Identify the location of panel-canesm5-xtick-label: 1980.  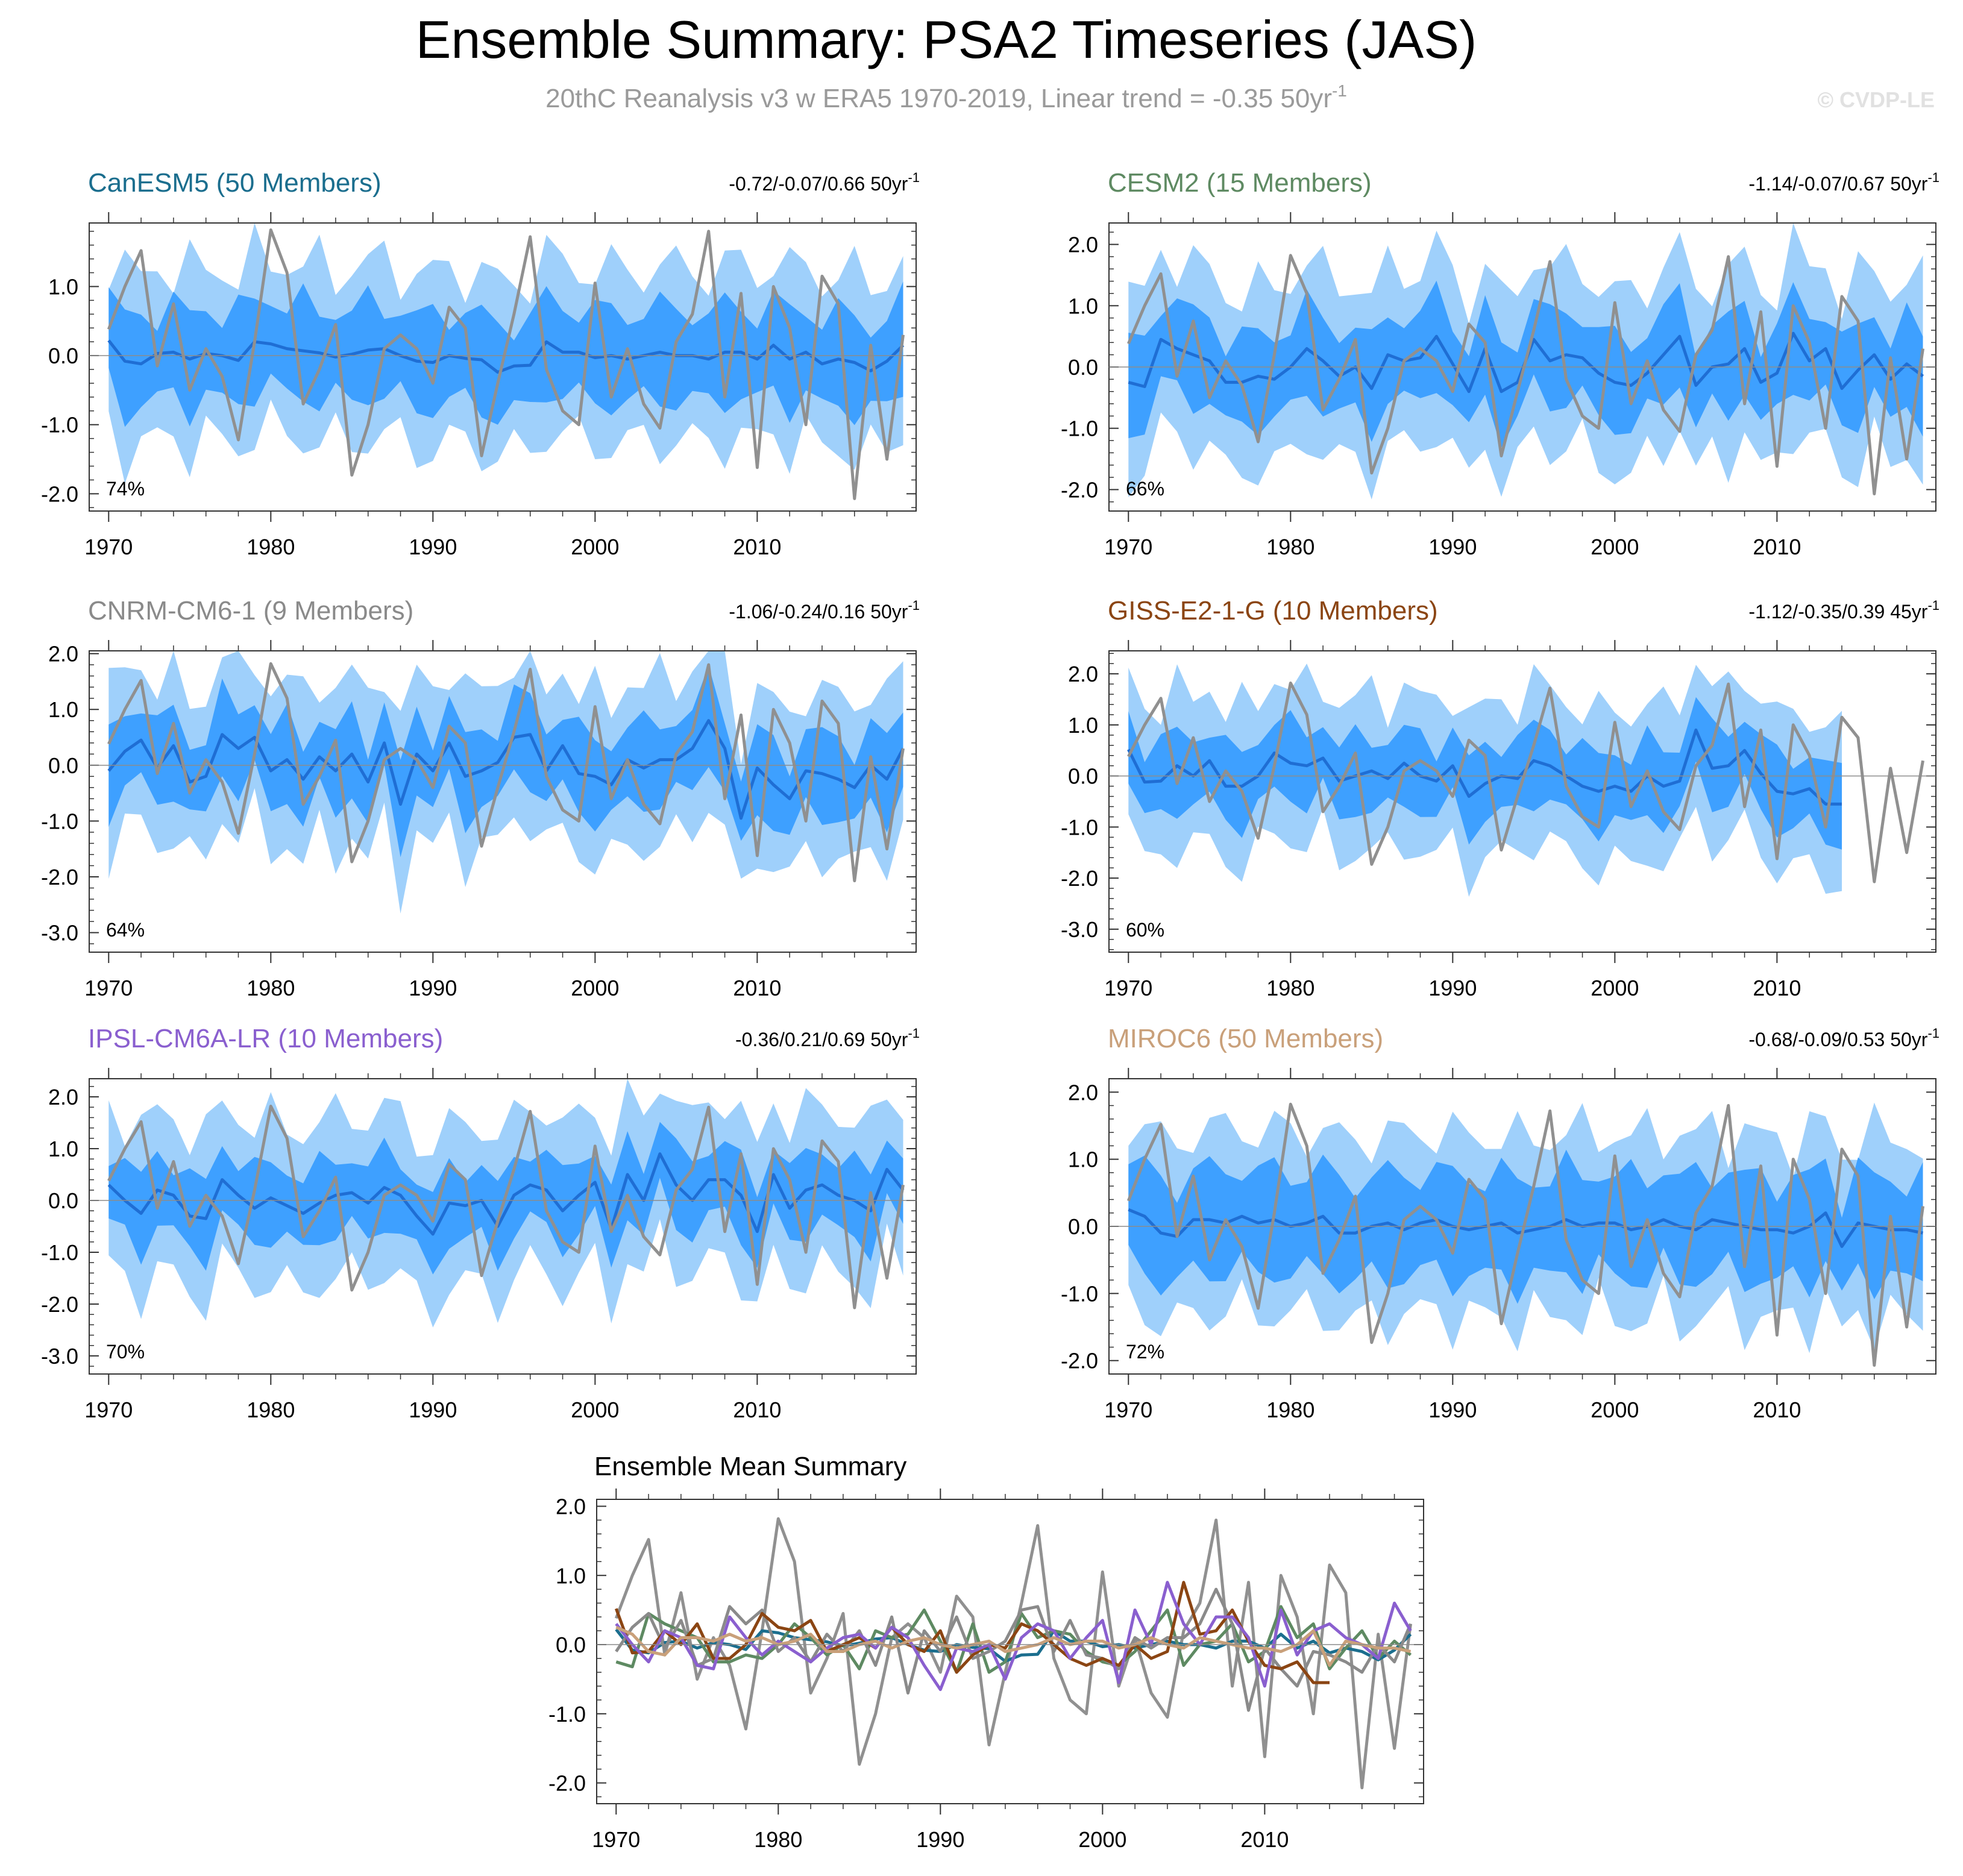
(271, 547).